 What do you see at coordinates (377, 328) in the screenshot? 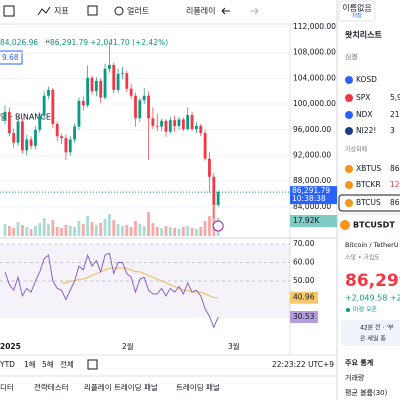
I see `news-line-1: 42분 전 · '부` at bounding box center [377, 328].